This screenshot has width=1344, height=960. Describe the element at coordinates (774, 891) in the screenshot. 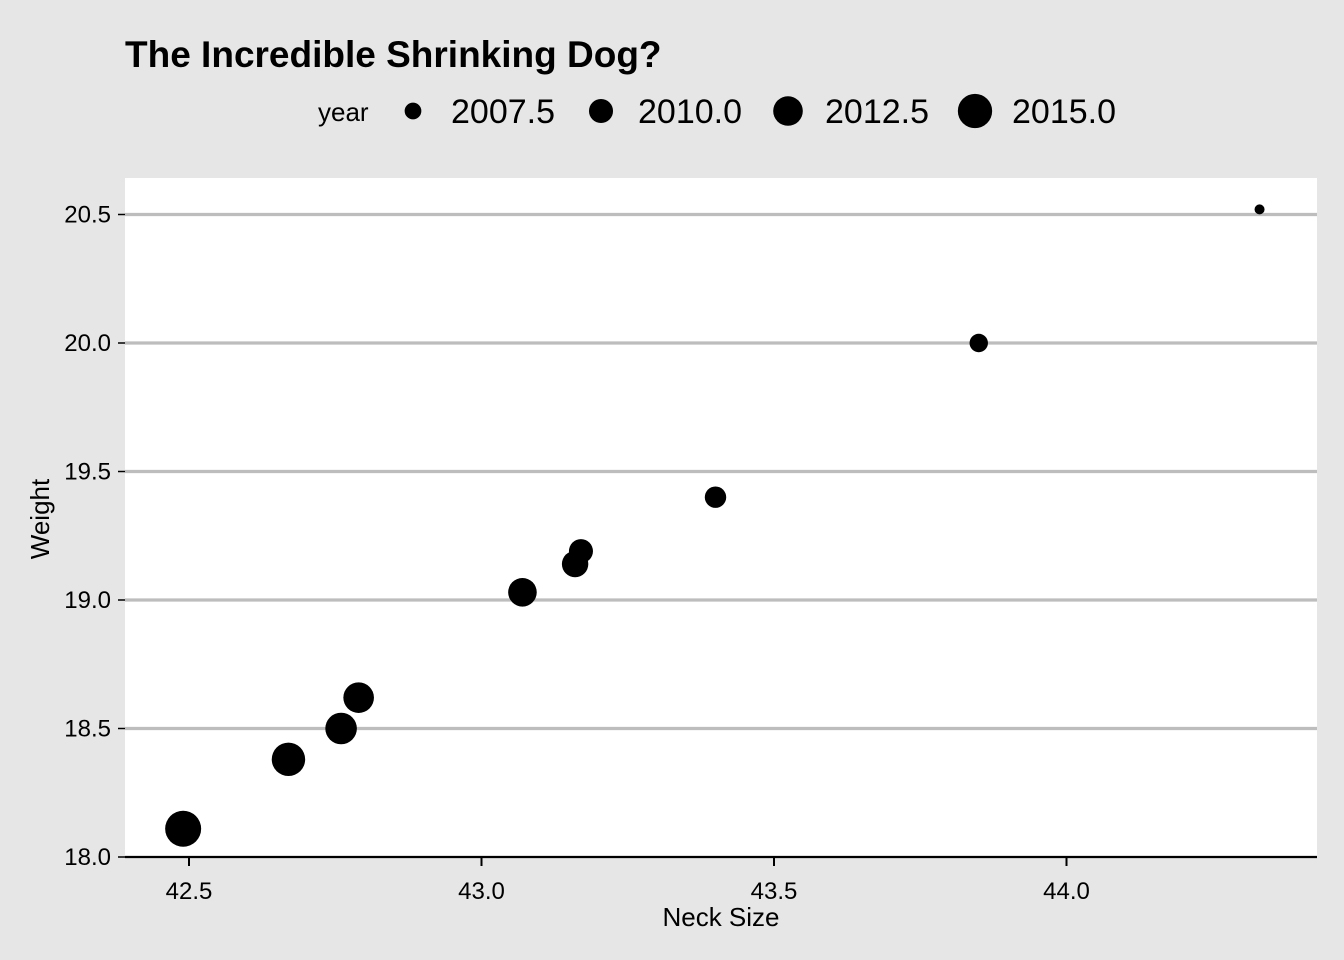

I see `x-tick-label: 43.5` at that location.